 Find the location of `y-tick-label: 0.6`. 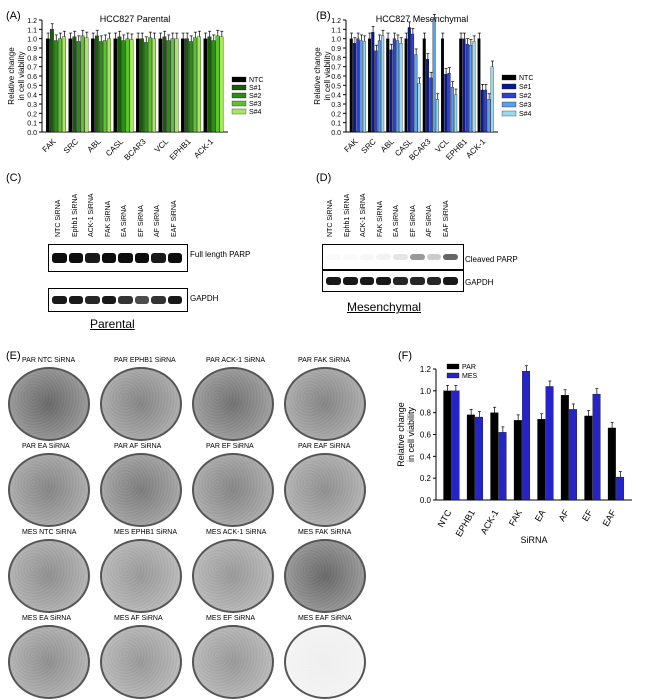

y-tick-label: 0.6 is located at coordinates (426, 435).